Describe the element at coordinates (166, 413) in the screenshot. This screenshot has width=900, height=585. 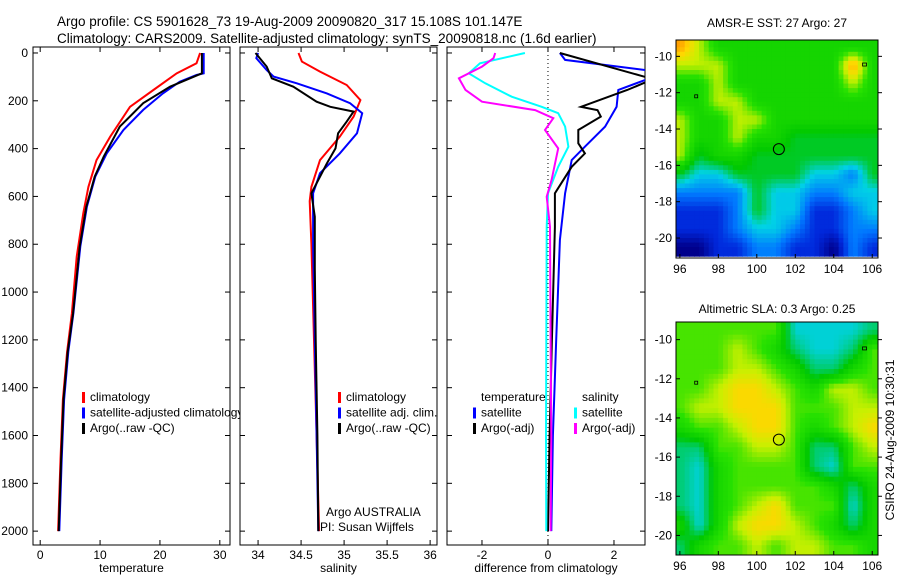
I see `legend-label: satellite-adjusted climatology` at that location.